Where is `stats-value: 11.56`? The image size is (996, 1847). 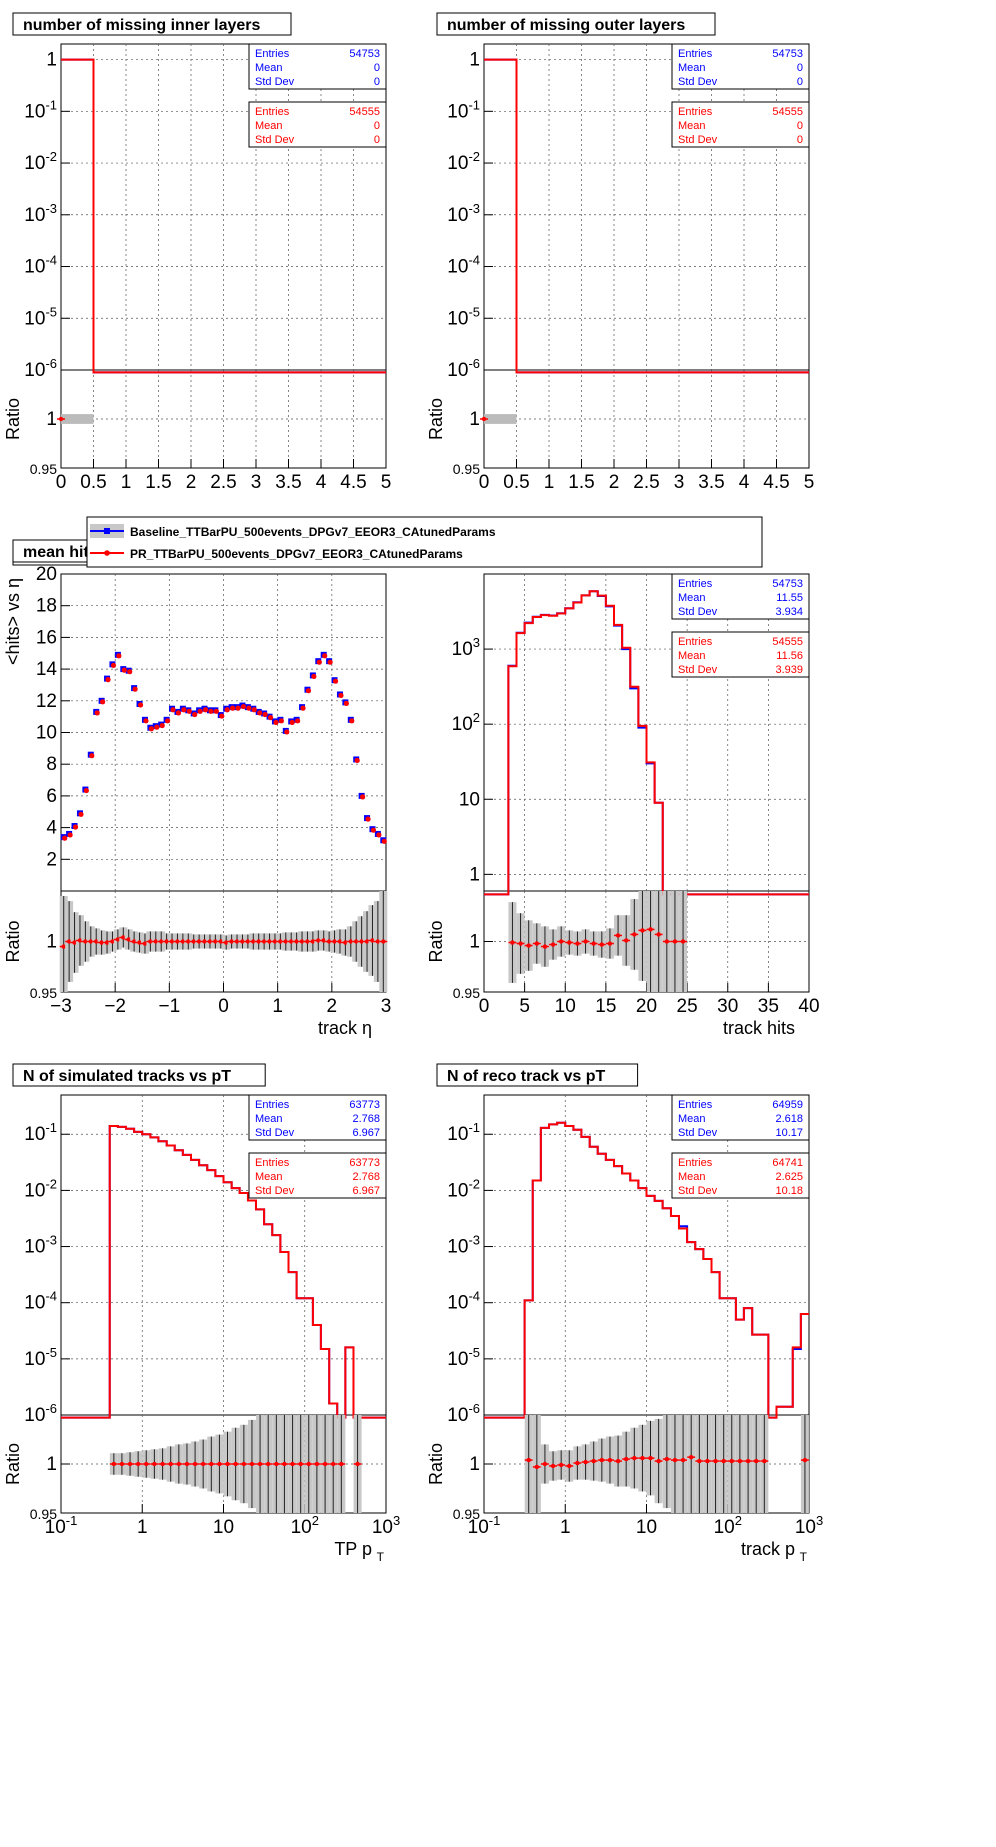
stats-value: 11.56 is located at coordinates (789, 656).